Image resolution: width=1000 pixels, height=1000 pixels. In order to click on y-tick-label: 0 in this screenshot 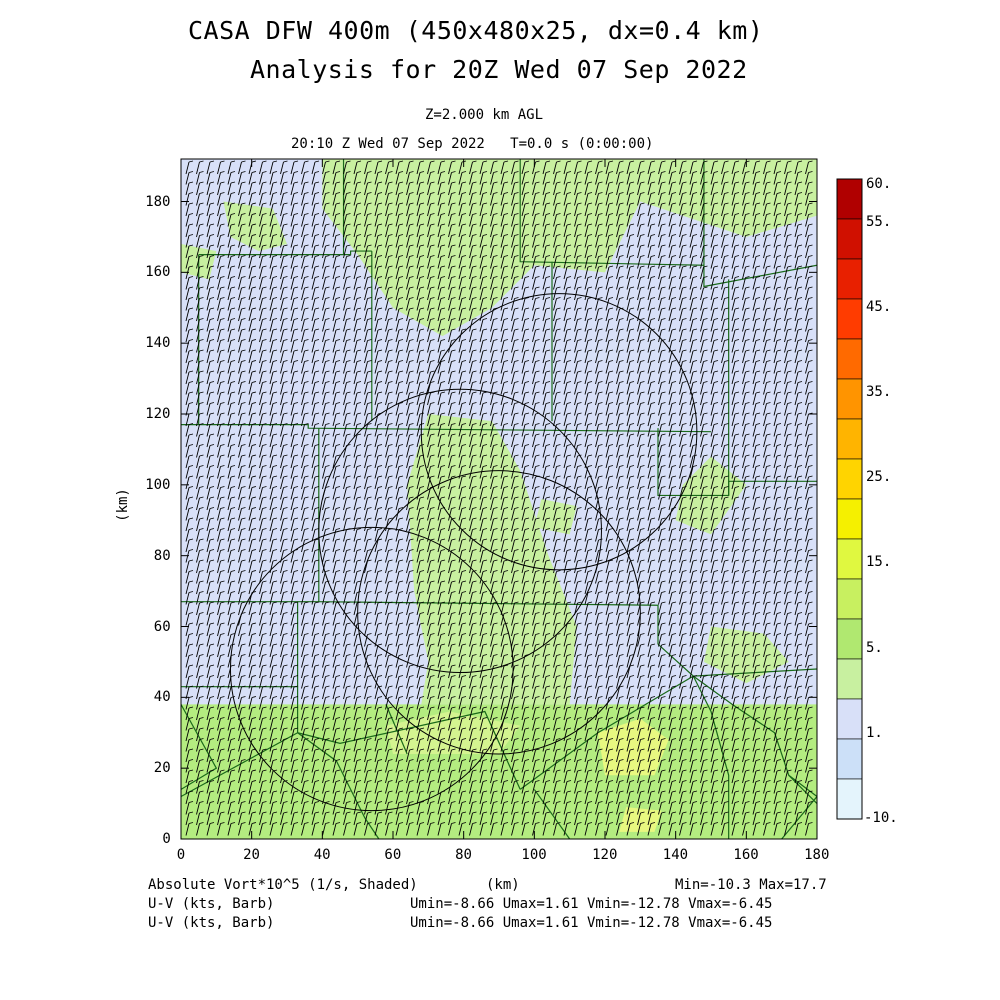, I will do `click(166, 839)`.